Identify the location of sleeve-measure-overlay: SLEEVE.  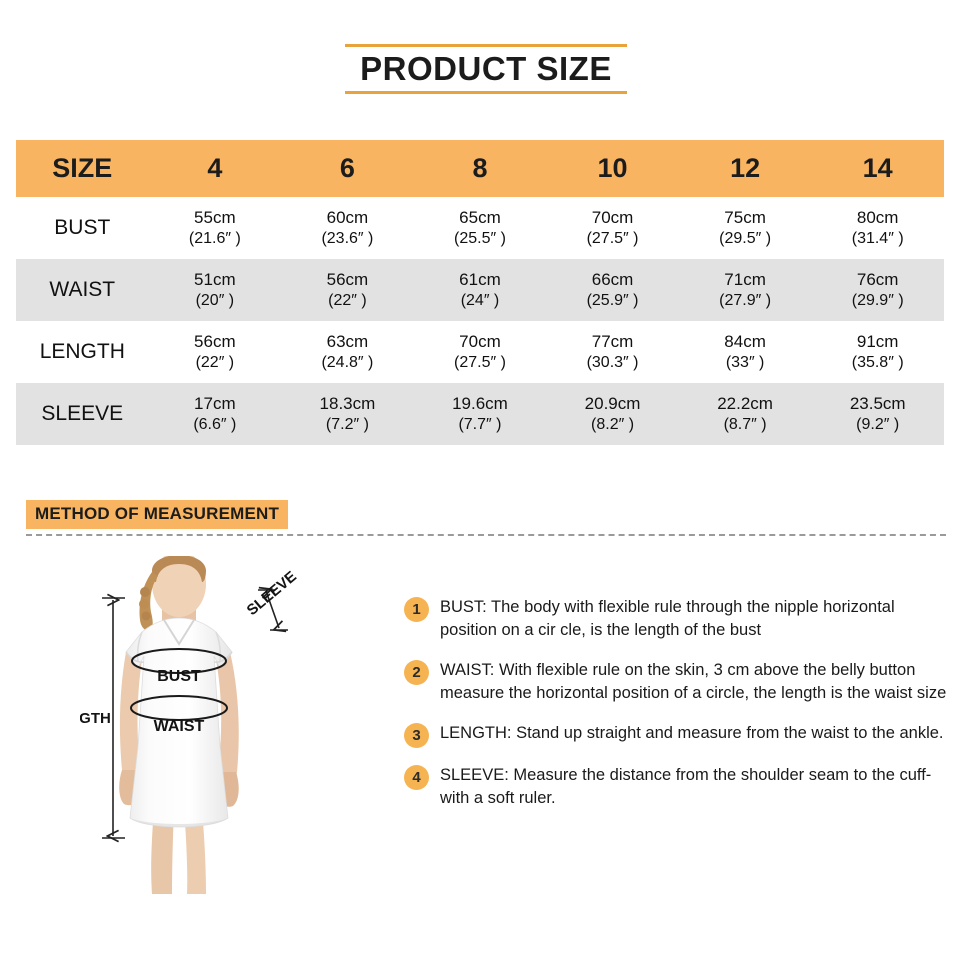
(272, 599).